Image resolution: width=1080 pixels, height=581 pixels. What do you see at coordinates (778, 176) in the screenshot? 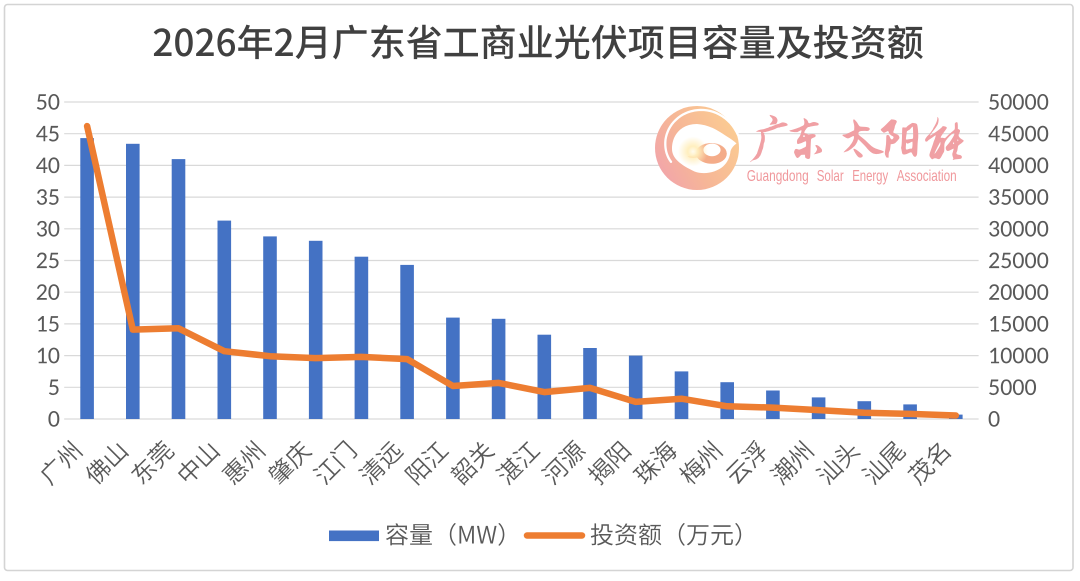
I see `svg-text: Guangdong` at bounding box center [778, 176].